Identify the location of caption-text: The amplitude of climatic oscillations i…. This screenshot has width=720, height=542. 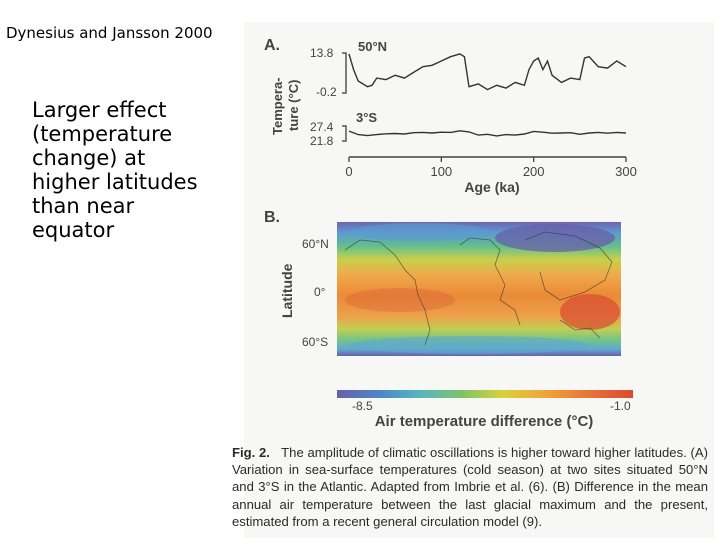
(470, 487).